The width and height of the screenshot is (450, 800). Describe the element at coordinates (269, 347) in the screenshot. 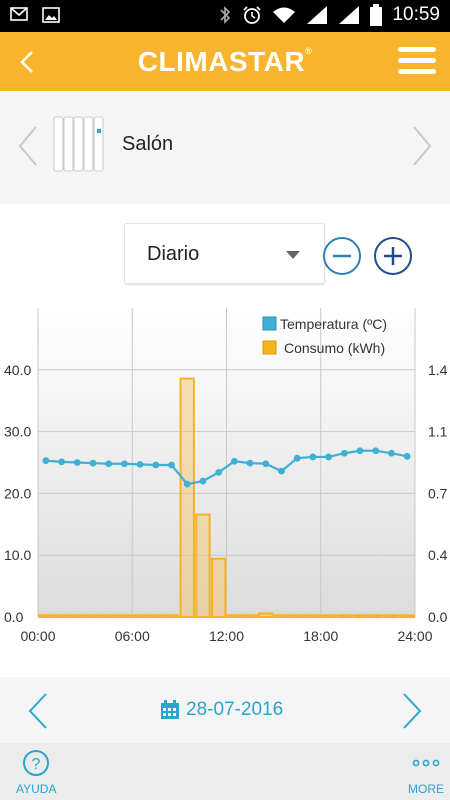

I see `legend-swatch-consumption` at that location.